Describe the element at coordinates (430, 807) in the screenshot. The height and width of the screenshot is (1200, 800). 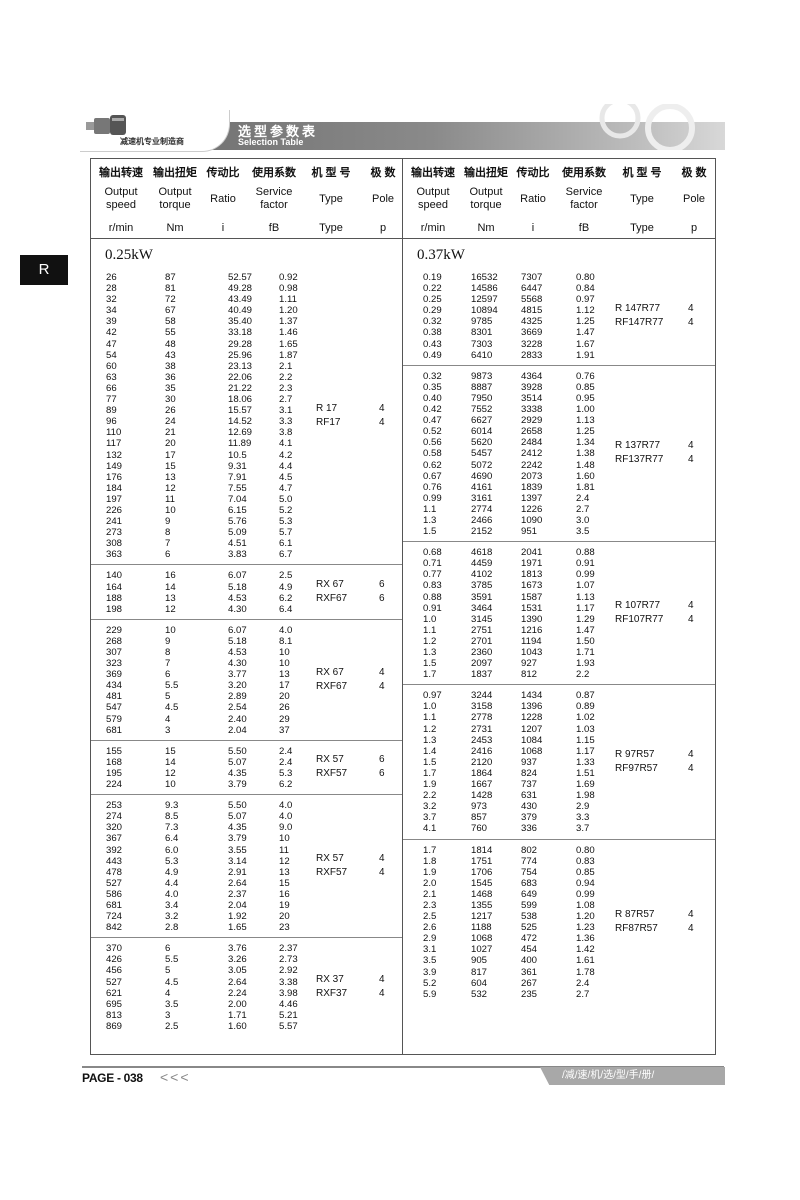
I see `cell-speed: 3.2` at that location.